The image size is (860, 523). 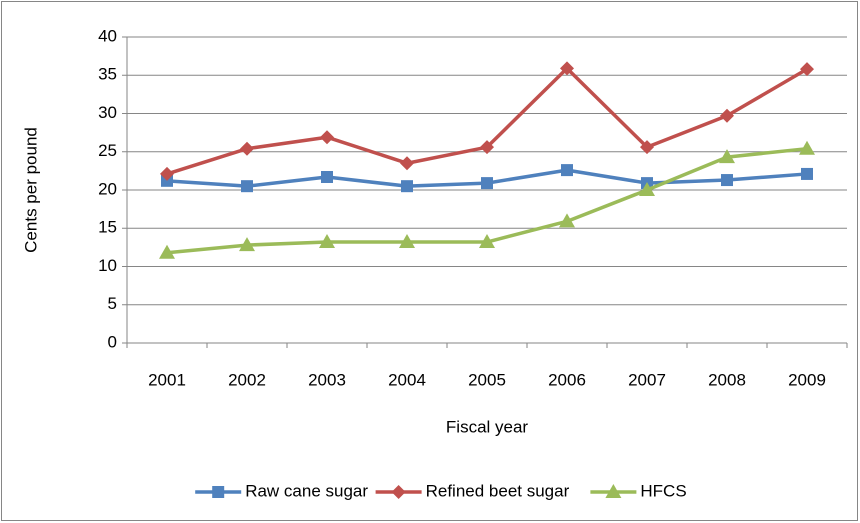 What do you see at coordinates (30, 190) in the screenshot?
I see `y-axis-title: Cents per pound` at bounding box center [30, 190].